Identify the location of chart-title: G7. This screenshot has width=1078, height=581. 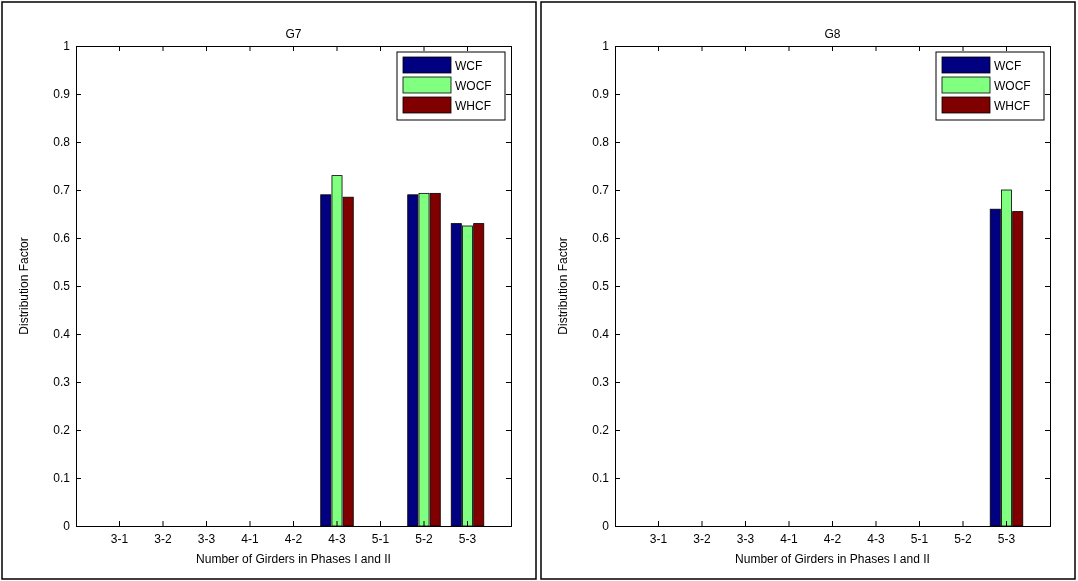
(293, 34).